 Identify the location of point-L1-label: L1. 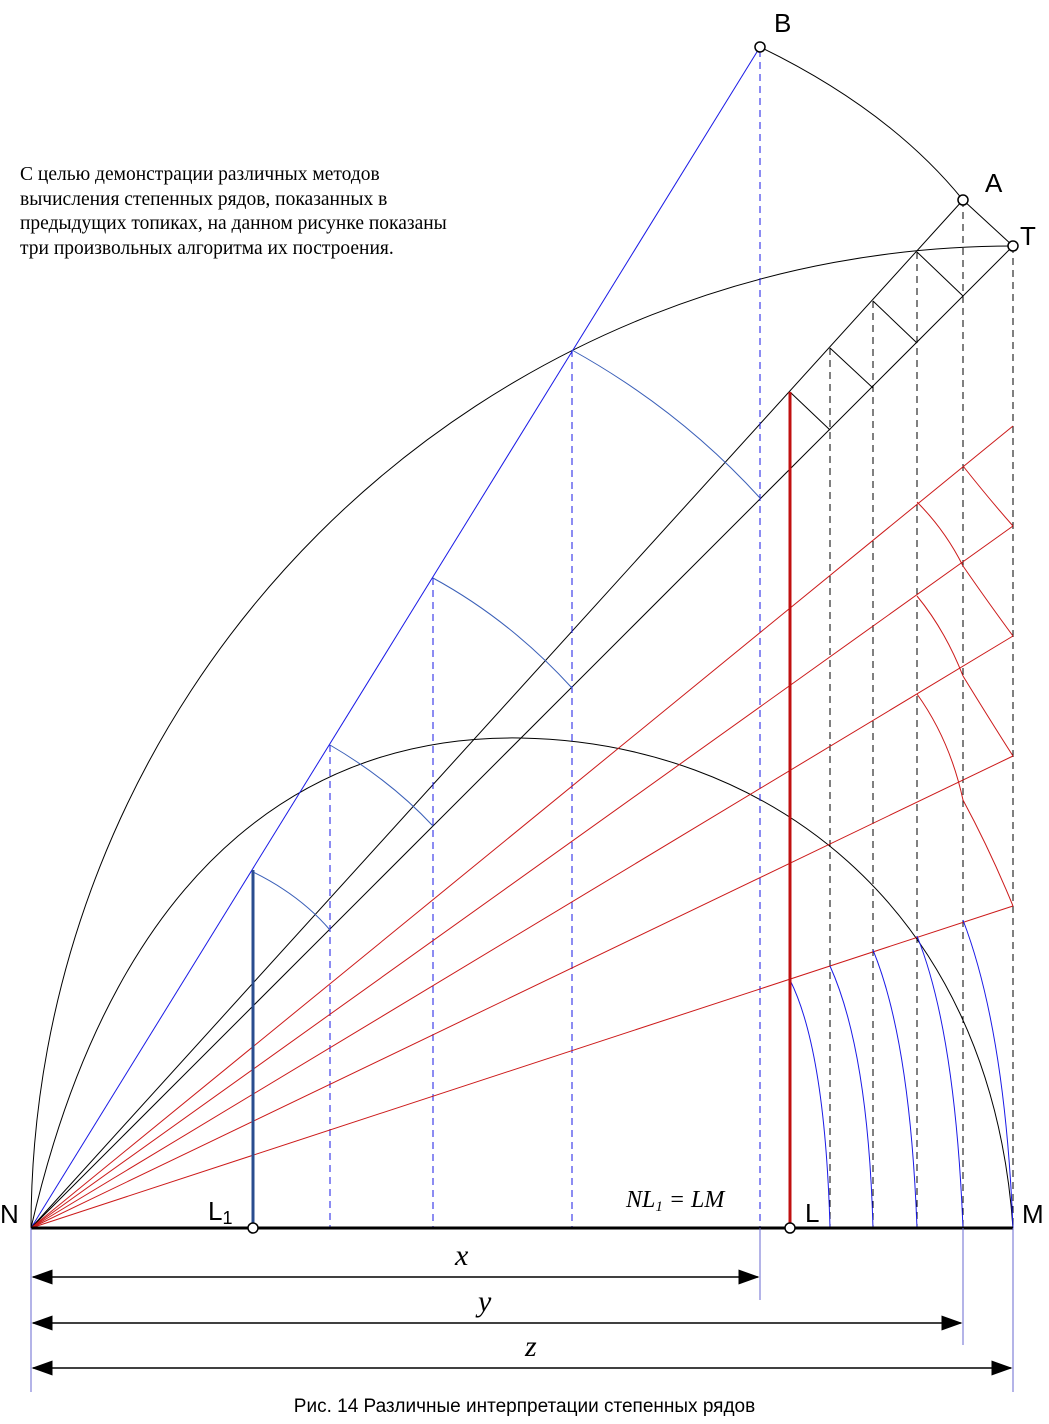
(220, 1212).